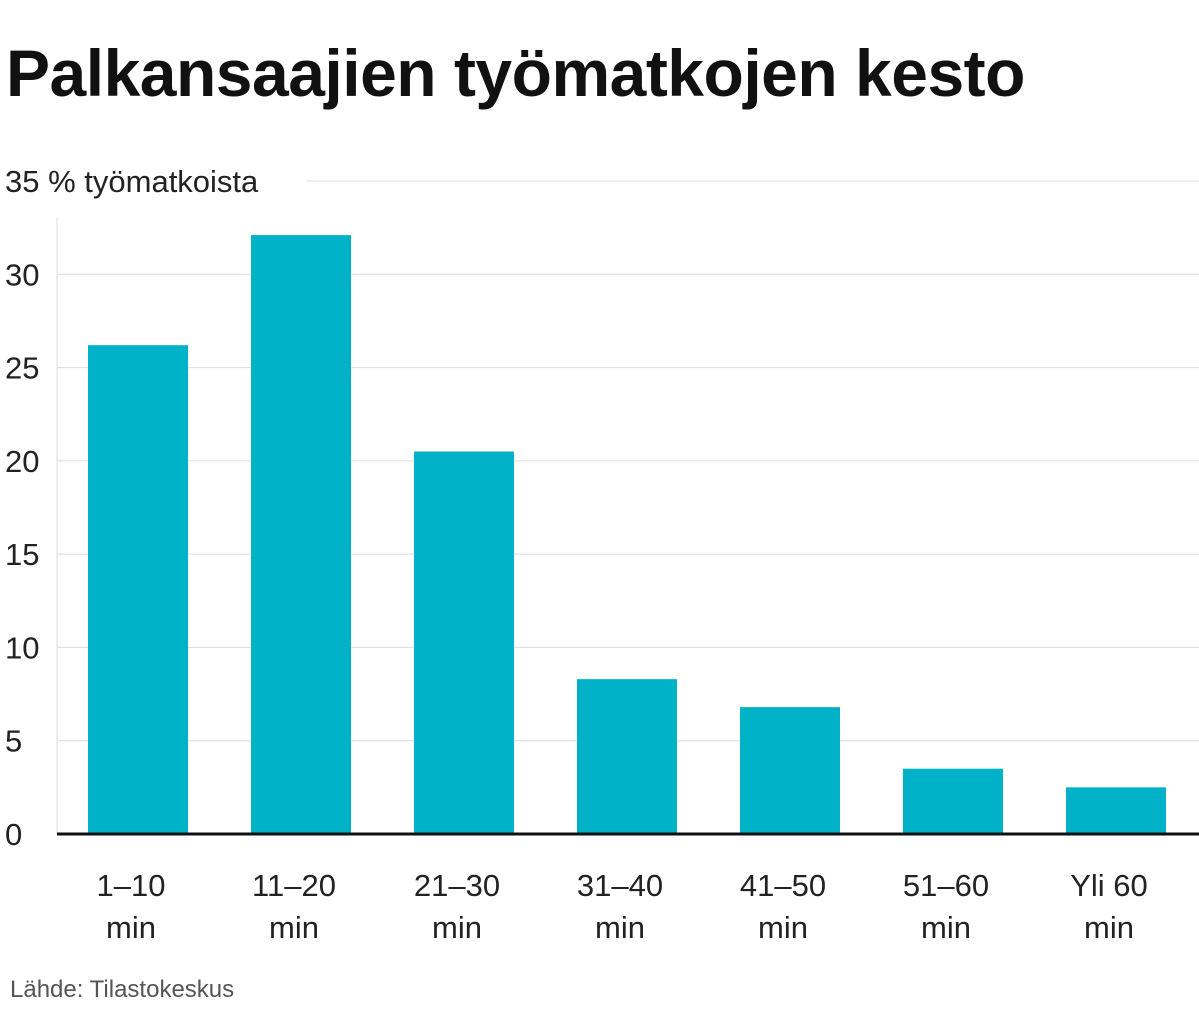 This screenshot has height=1025, width=1199. I want to click on y-tick-label: 15, so click(22, 554).